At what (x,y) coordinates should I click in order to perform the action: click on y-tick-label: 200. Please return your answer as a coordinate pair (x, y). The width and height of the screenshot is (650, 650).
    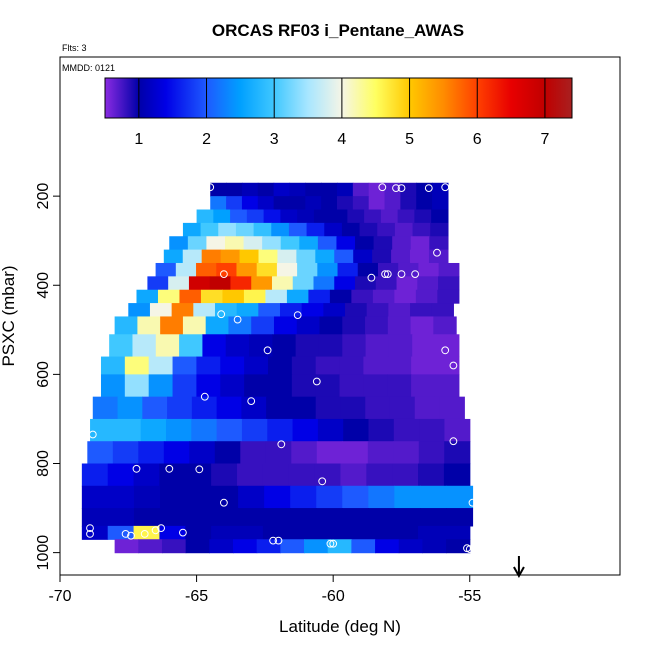
    Looking at the image, I should click on (43, 196).